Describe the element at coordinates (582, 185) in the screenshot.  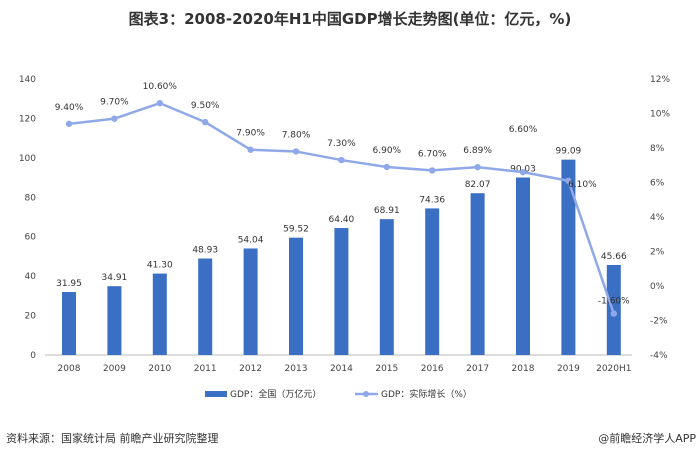
I see `growth-data-label: 6.10%` at that location.